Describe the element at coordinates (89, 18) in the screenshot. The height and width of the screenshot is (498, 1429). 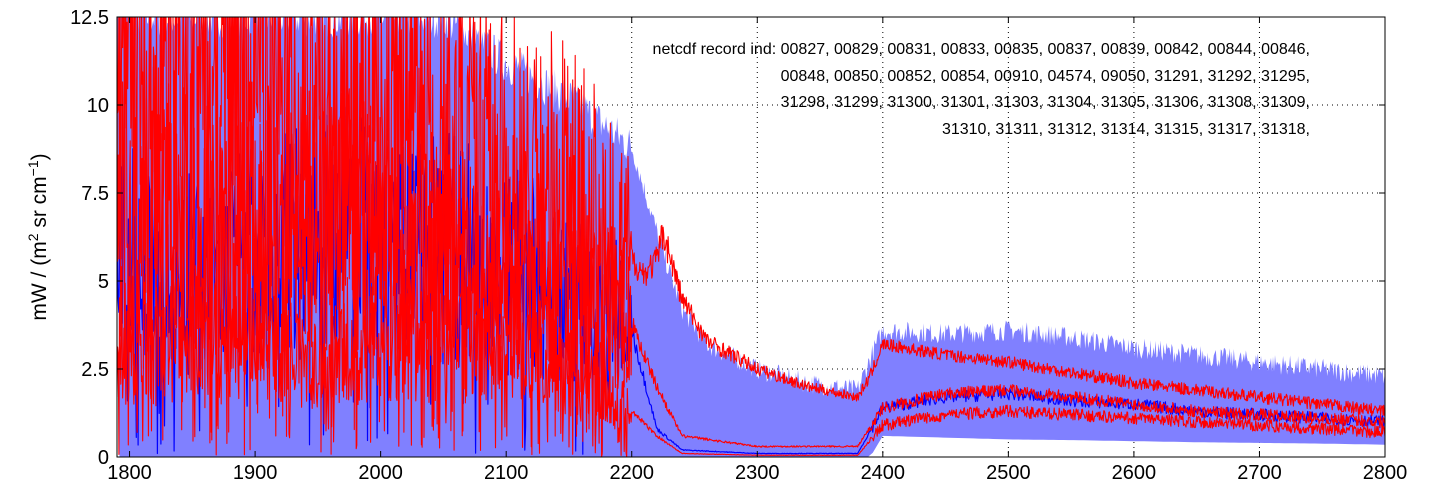
I see `y-tick-label: 12.5` at that location.